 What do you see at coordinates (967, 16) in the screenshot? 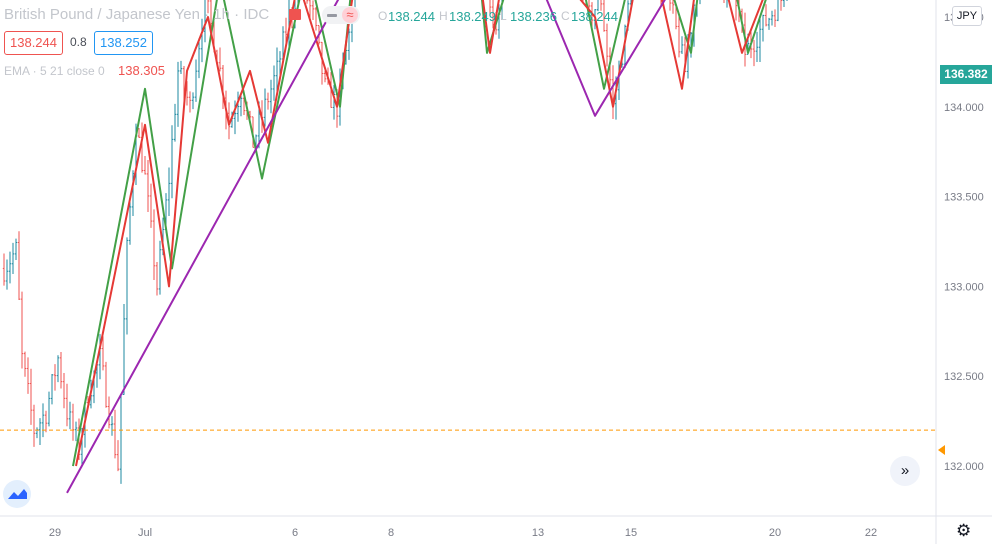
I see `currency-badge: JPY` at bounding box center [967, 16].